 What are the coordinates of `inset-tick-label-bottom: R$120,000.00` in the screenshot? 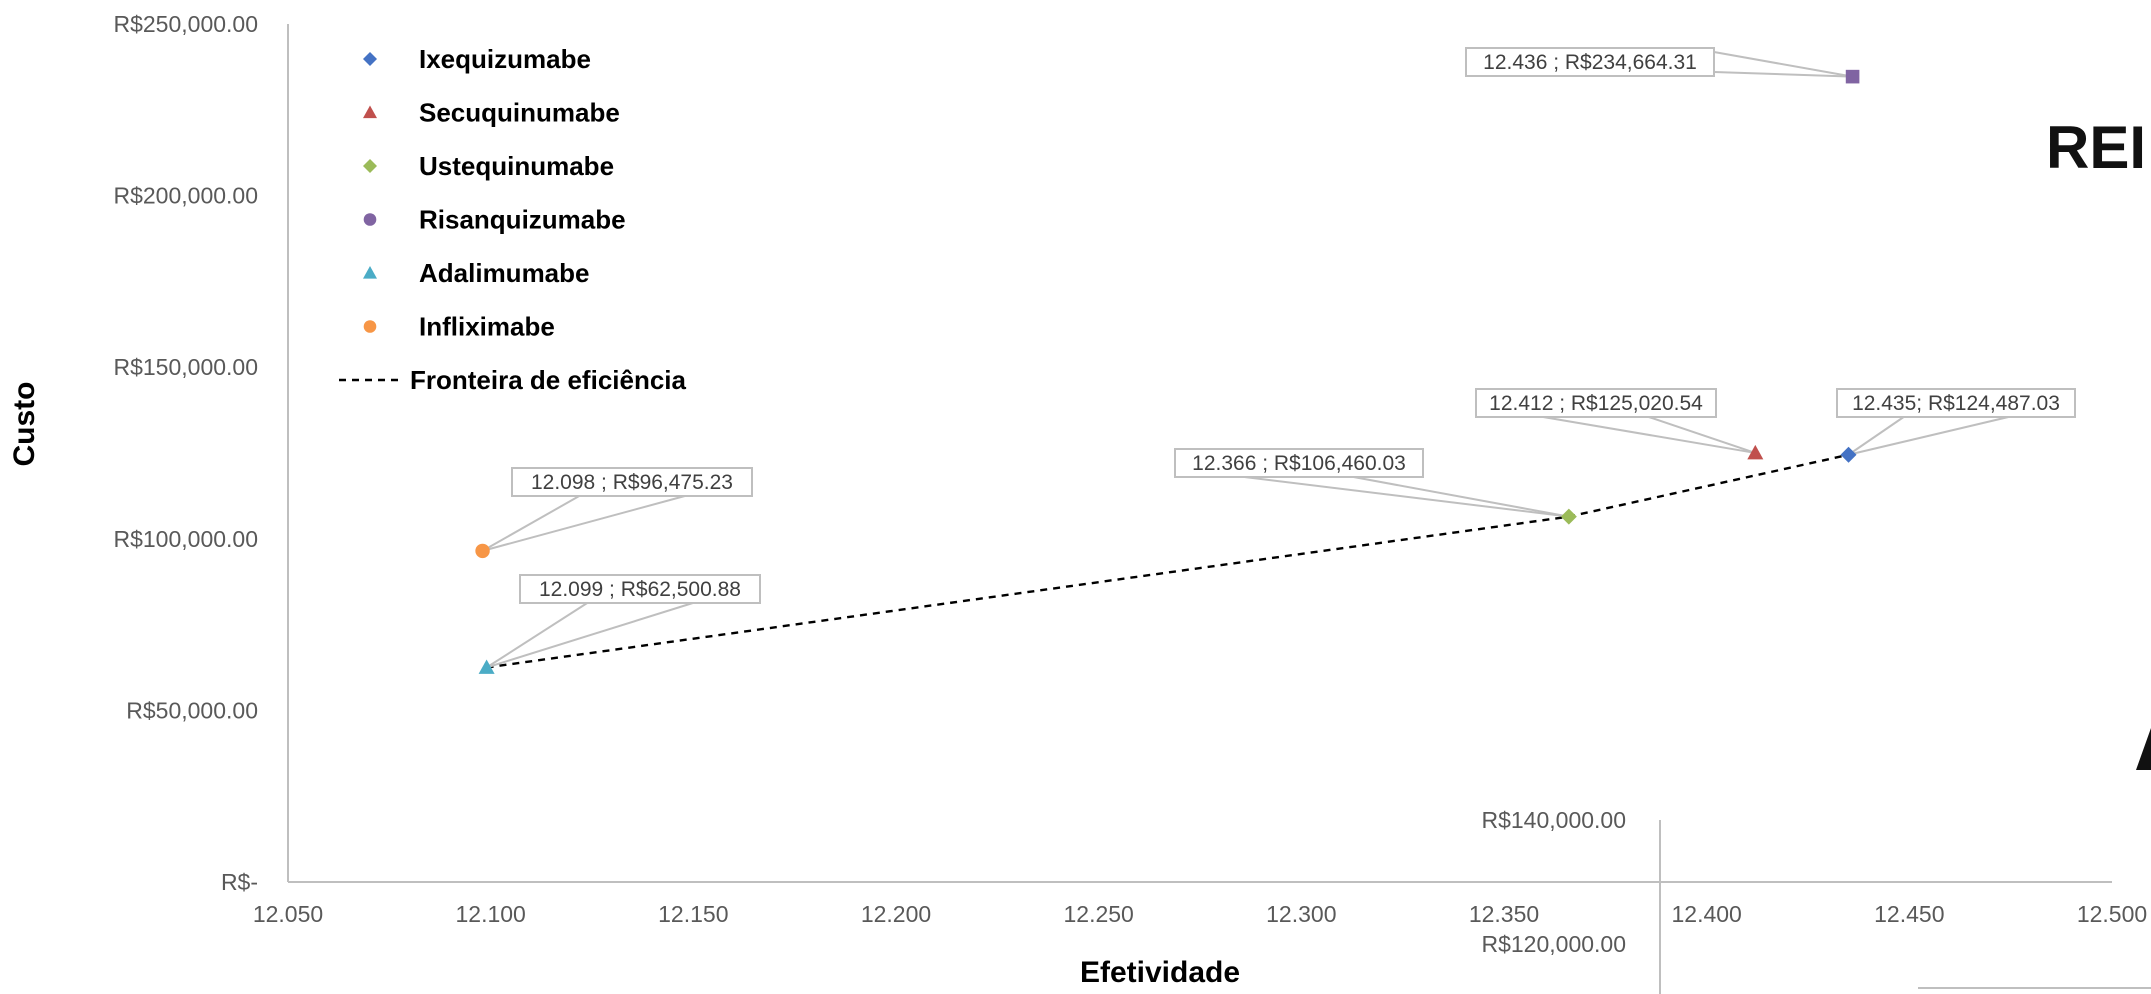 It's located at (1553, 944).